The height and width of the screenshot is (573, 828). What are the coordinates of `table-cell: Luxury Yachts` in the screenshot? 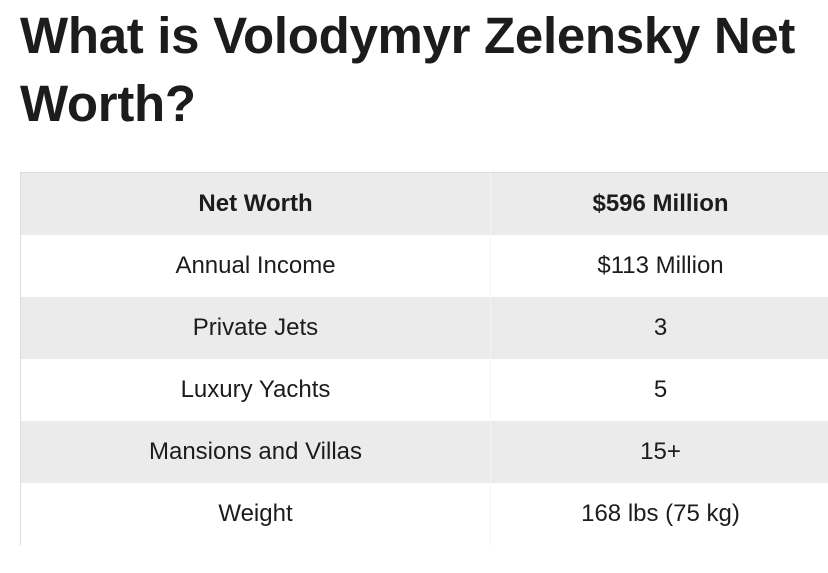 It's located at (255, 389).